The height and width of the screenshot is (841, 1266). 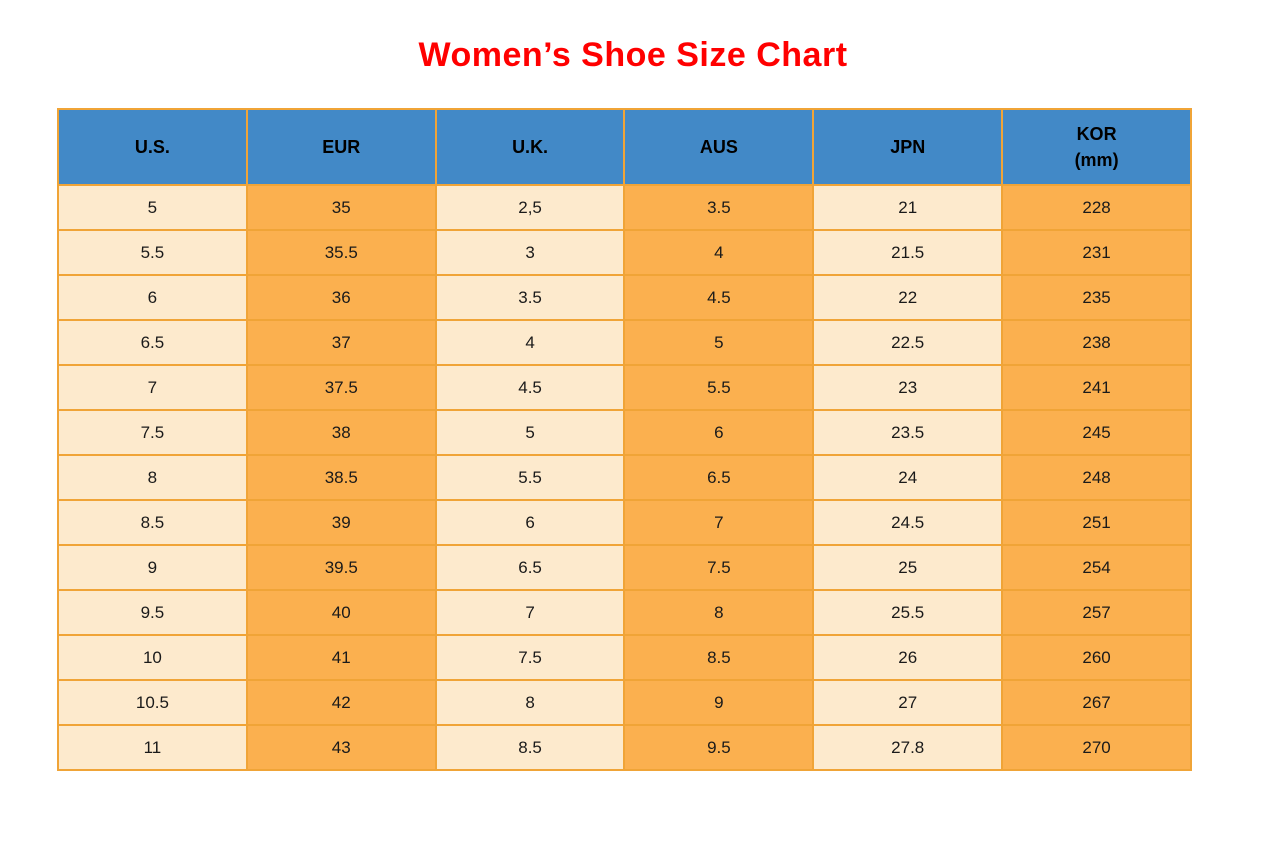 What do you see at coordinates (908, 477) in the screenshot?
I see `table-cell: 24` at bounding box center [908, 477].